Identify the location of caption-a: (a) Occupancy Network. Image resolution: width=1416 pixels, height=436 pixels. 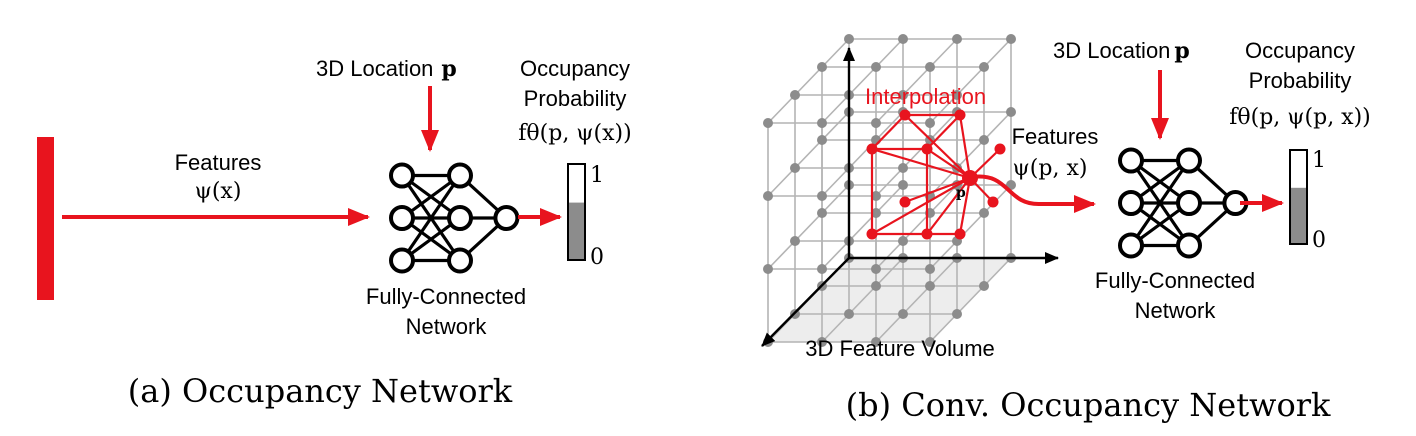
(320, 391).